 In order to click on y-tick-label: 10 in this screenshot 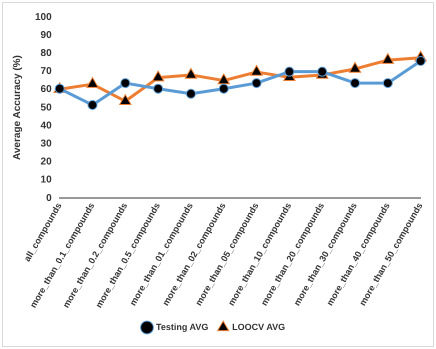, I will do `click(46, 180)`.